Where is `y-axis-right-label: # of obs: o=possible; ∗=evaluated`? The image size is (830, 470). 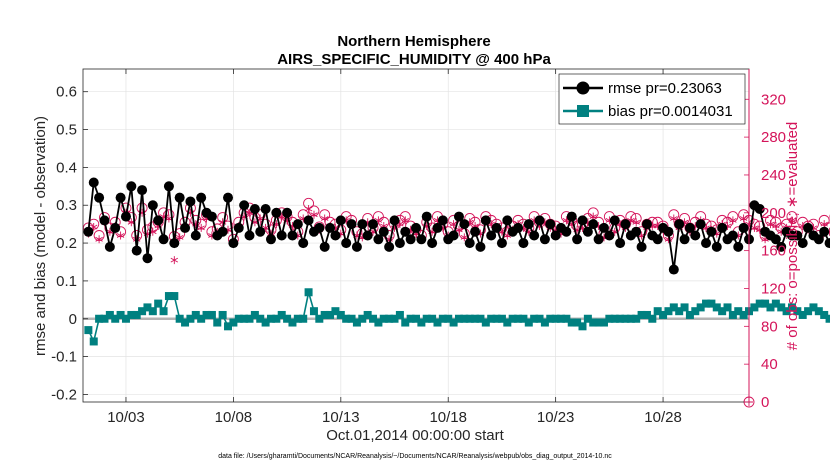
y-axis-right-label: # of obs: o=possible; ∗=evaluated is located at coordinates (792, 236).